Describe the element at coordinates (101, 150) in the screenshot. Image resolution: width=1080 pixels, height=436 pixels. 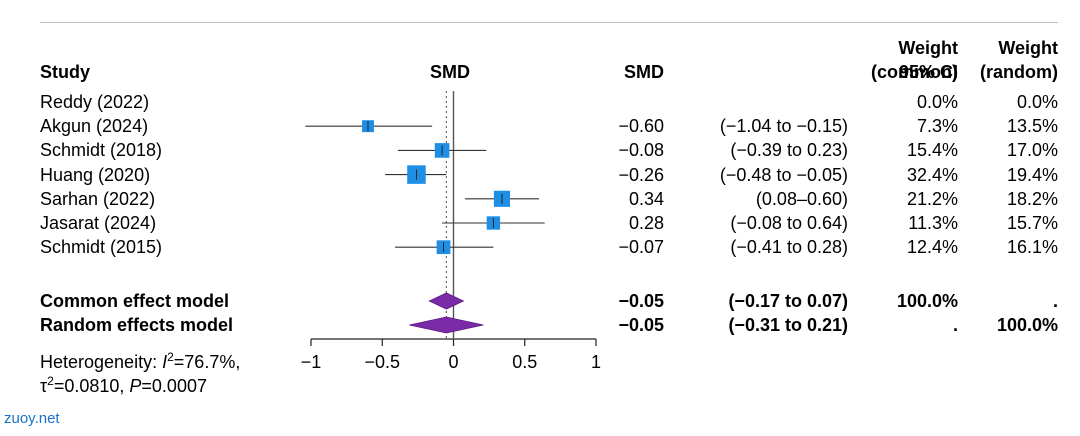
I see `study-name: Schmidt (2018)` at that location.